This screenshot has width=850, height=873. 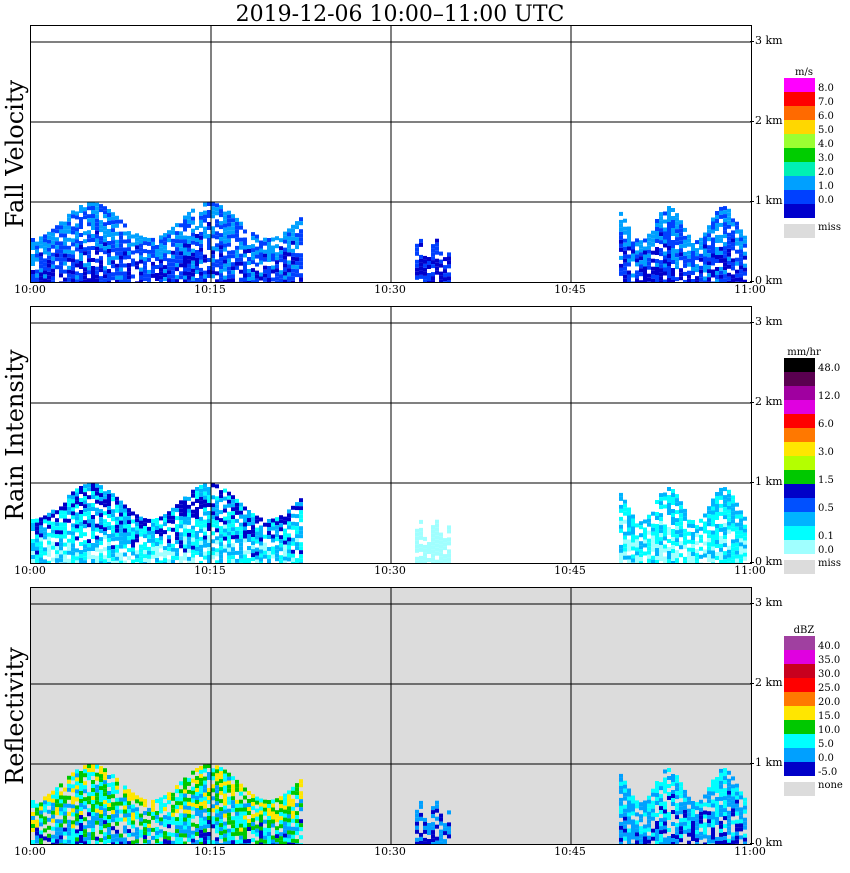 I want to click on rain-intensity-colorbar-entry: 0.5, so click(x=816, y=505).